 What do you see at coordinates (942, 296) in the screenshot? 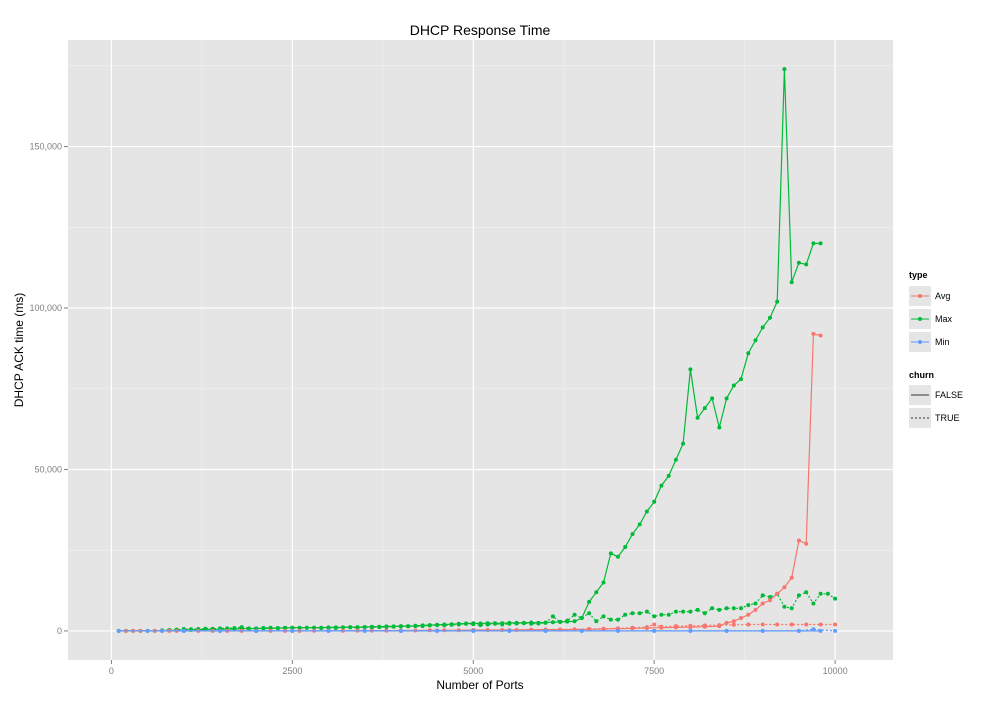
I see `legend-label-avg: Avg` at bounding box center [942, 296].